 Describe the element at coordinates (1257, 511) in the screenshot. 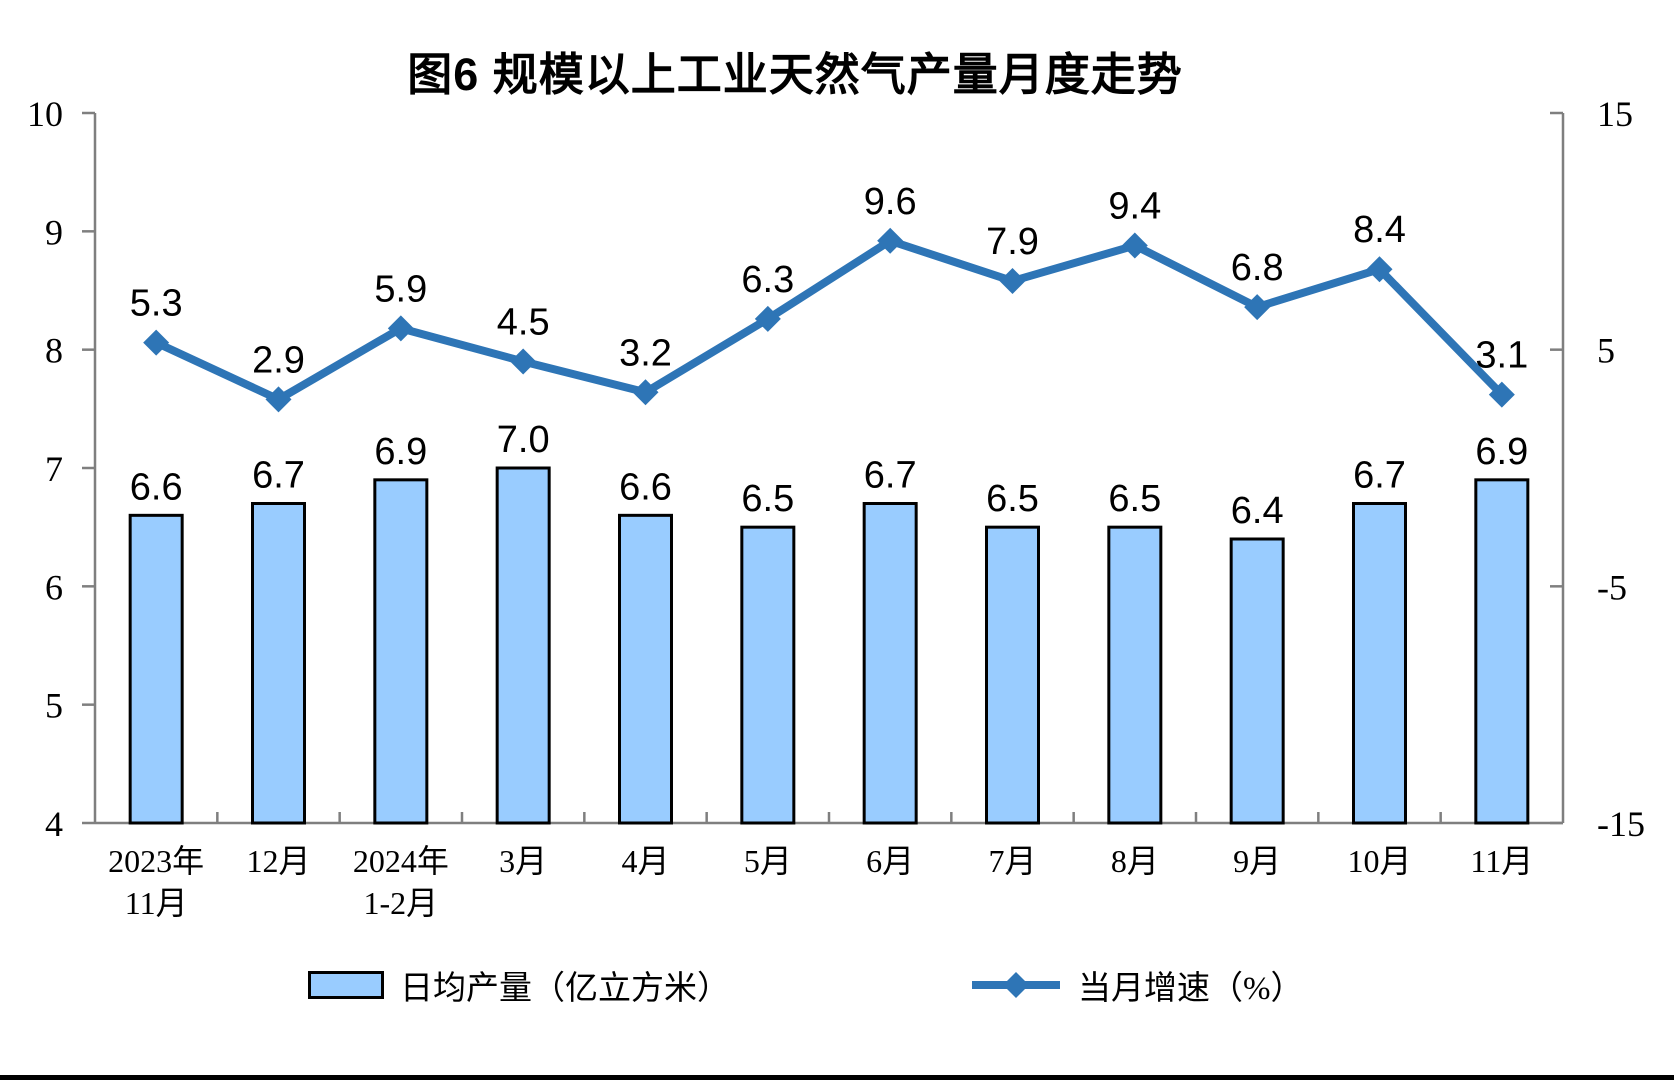

I see `bar-value-label: 6.4` at that location.